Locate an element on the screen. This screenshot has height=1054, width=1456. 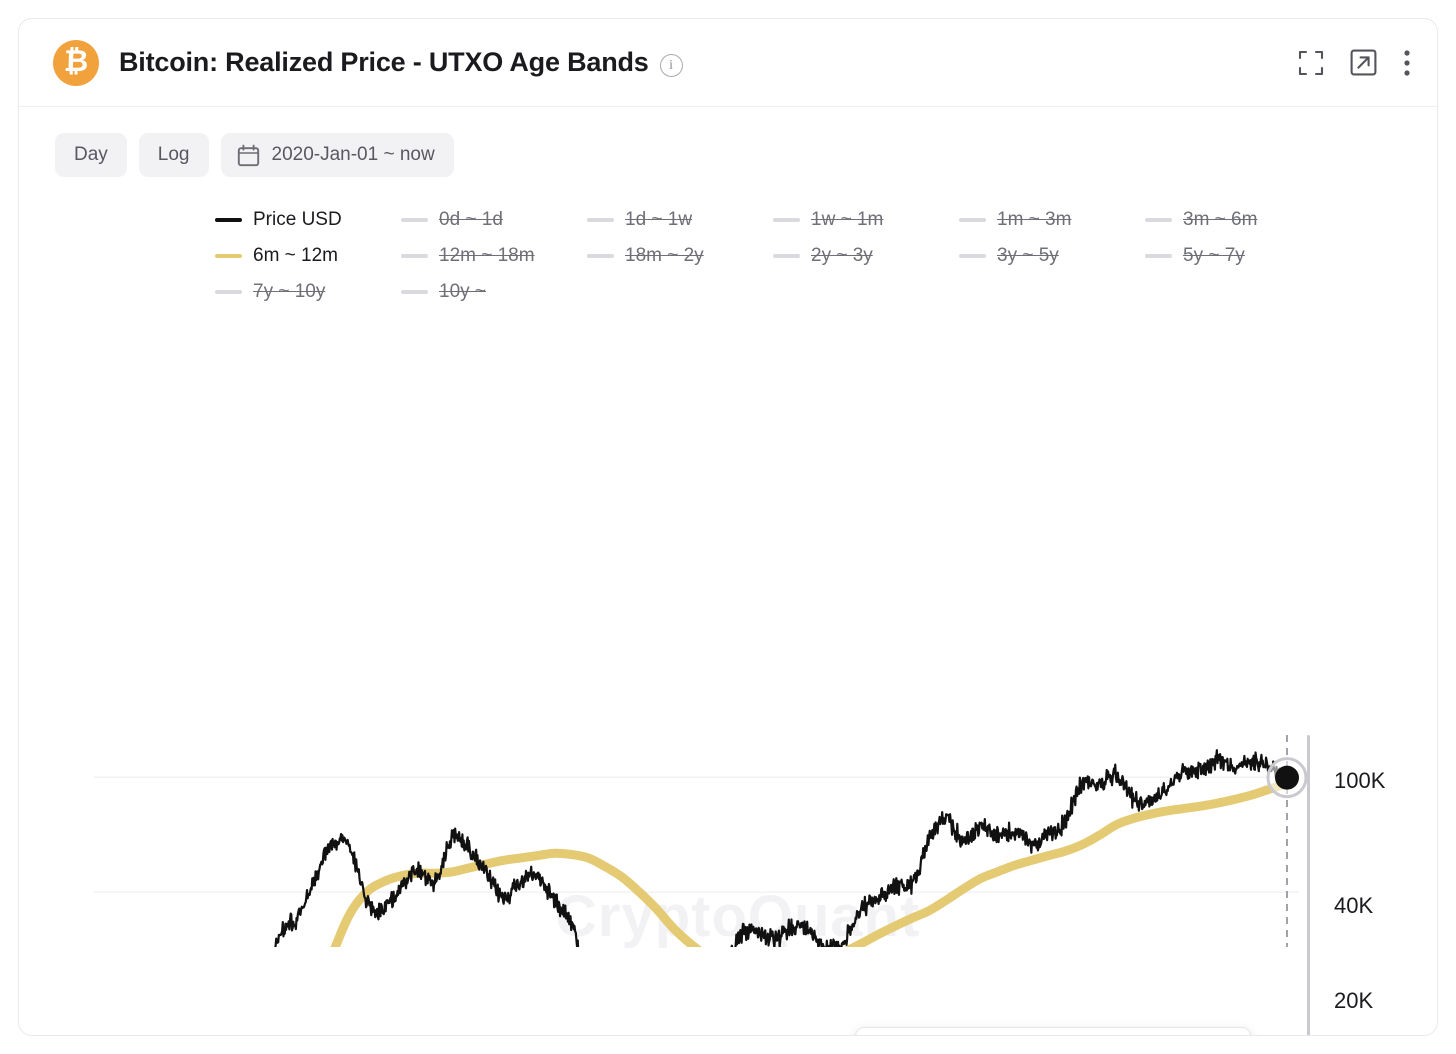
header-actions is located at coordinates (1354, 63).